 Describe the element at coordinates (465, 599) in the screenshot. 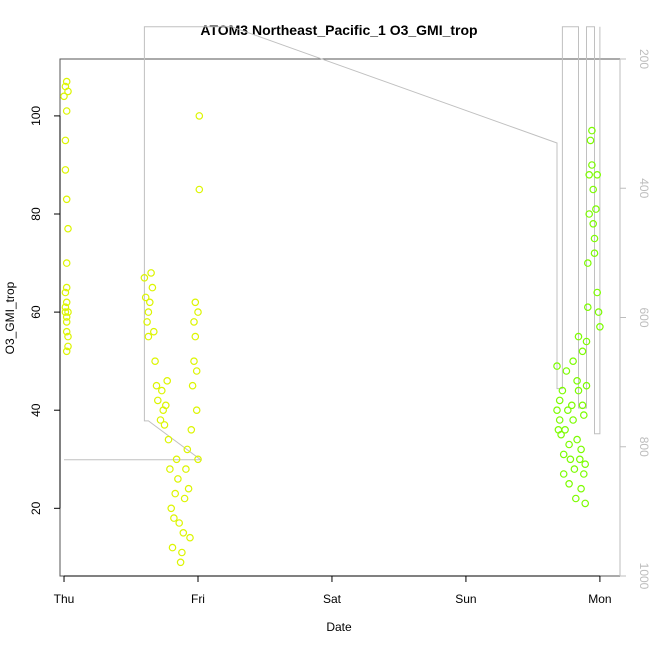

I see `x-tick-label: Sun` at that location.